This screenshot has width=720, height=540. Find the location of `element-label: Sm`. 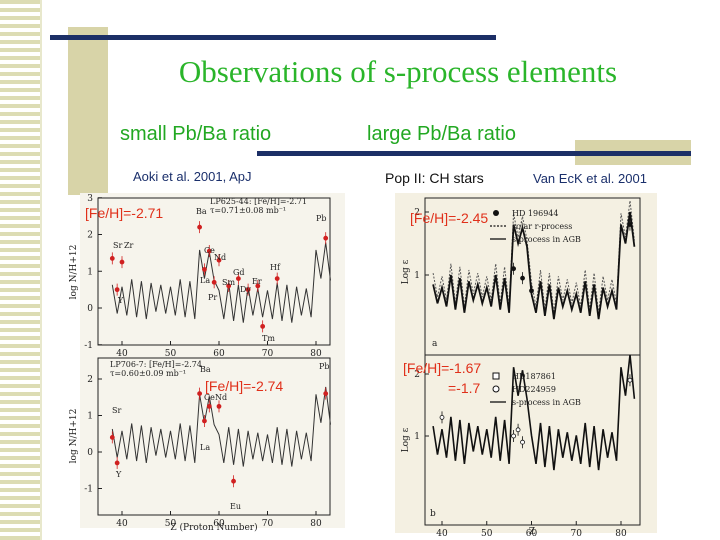

element-label: Sm is located at coordinates (228, 282).